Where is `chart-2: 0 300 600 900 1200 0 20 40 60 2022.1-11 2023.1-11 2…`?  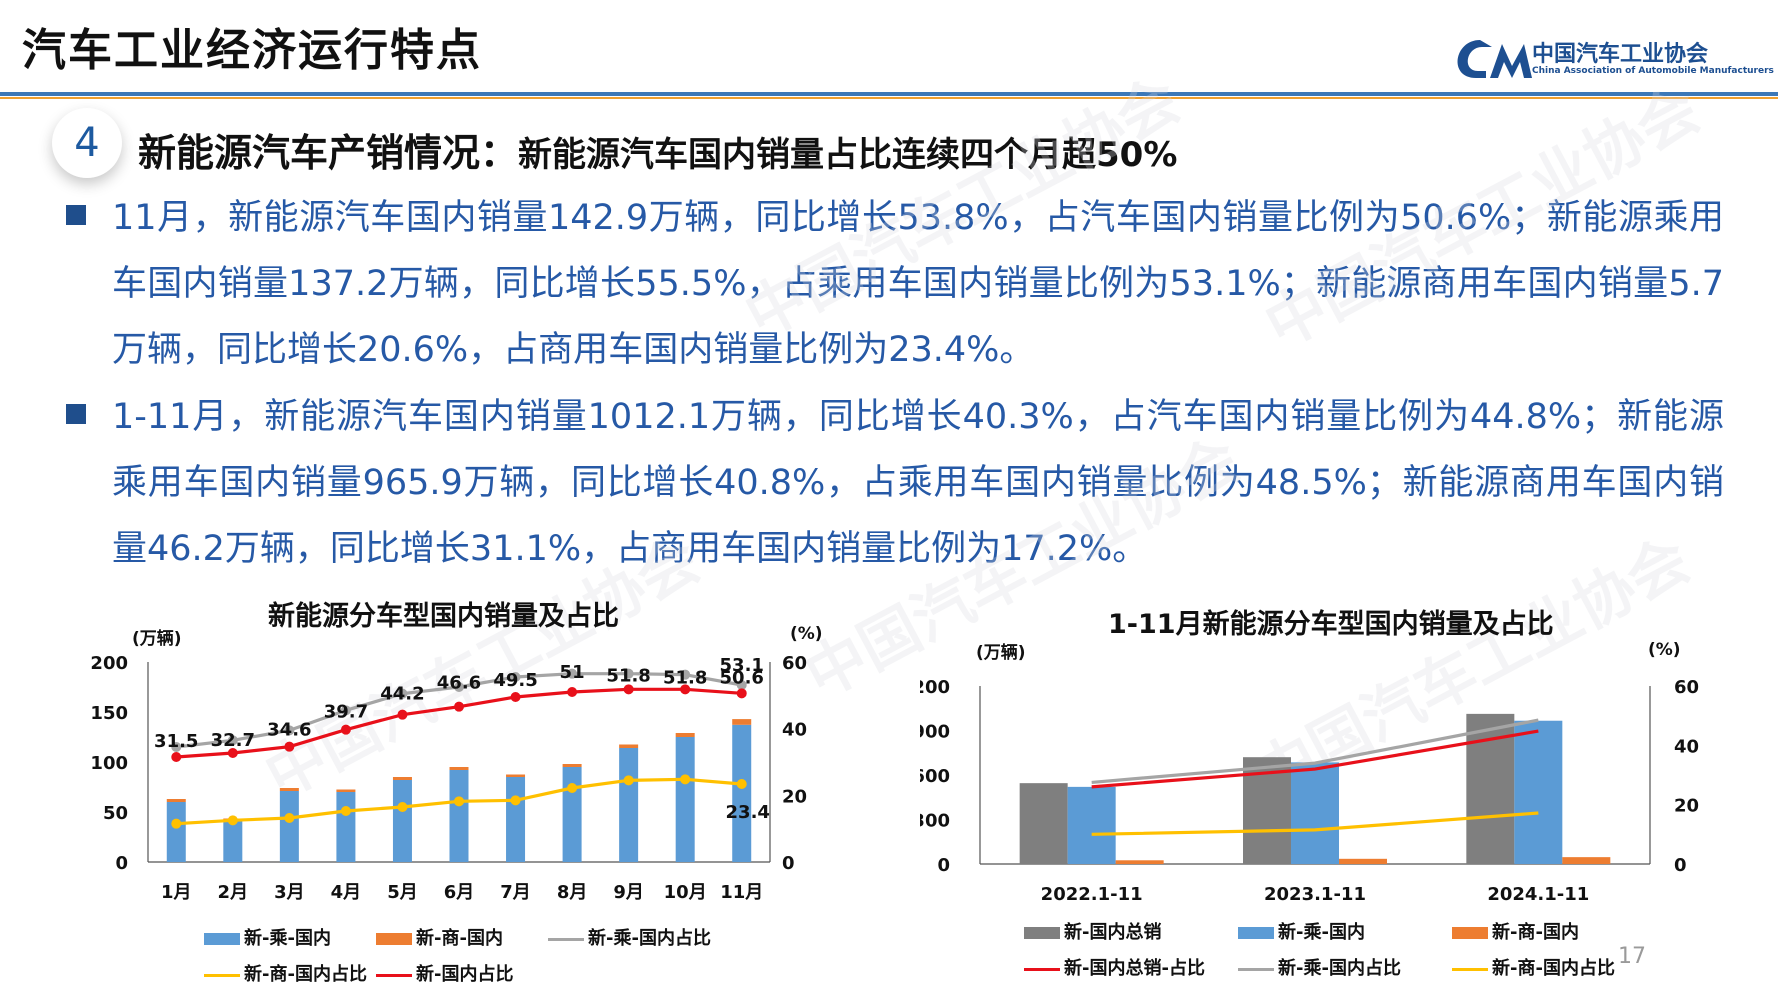 chart-2: 0 300 600 900 1200 0 20 40 60 2022.1-11 2023.1-11 2… is located at coordinates (1309, 791).